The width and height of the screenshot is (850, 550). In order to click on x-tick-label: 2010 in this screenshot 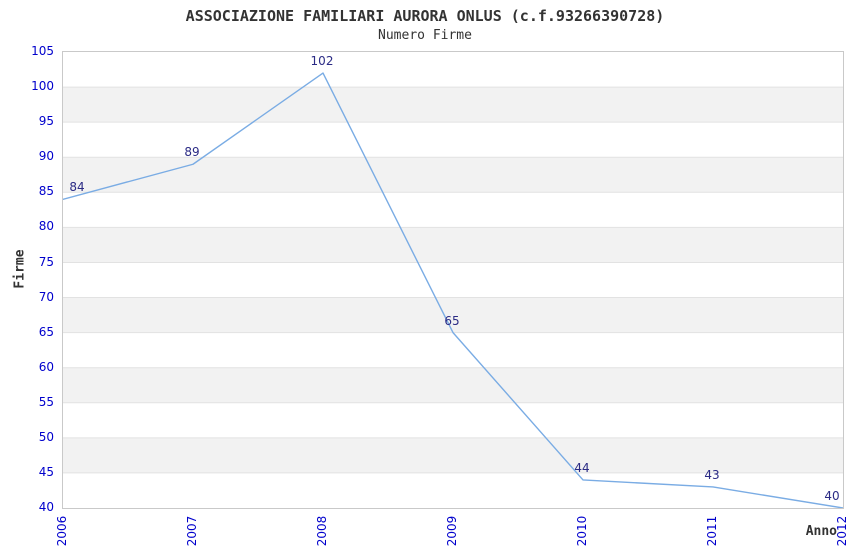, I will do `click(582, 531)`.